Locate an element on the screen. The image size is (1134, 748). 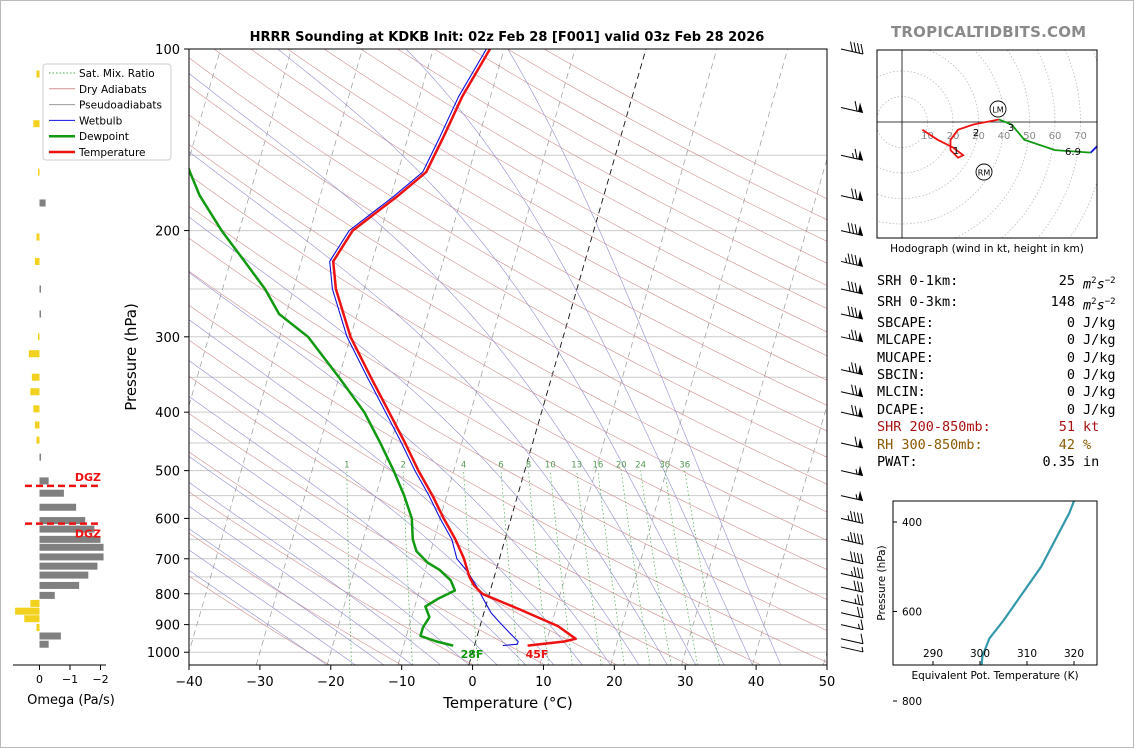
stat-row: PWAT: 0.35 in is located at coordinates (996, 462).